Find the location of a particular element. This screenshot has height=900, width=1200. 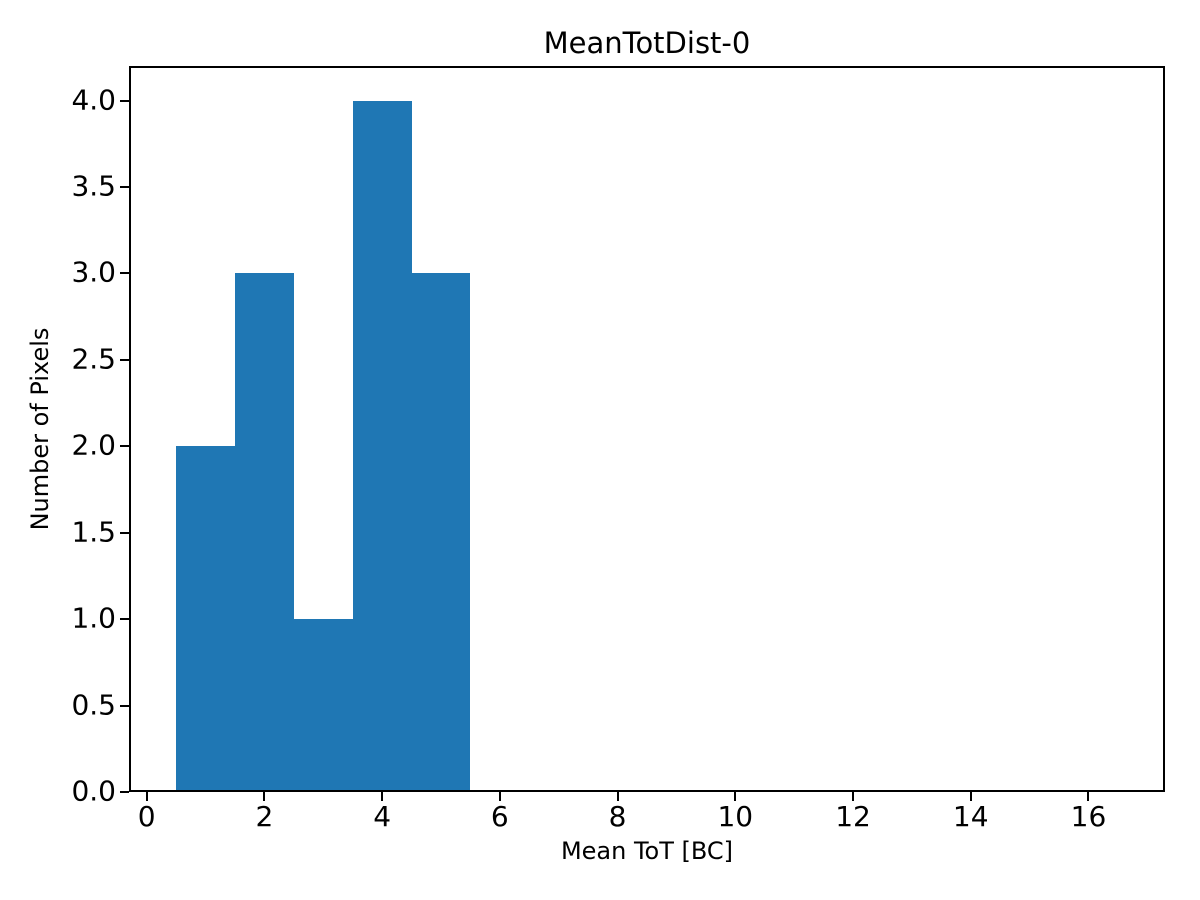

y-tick-label: 4.0 is located at coordinates (93, 100).